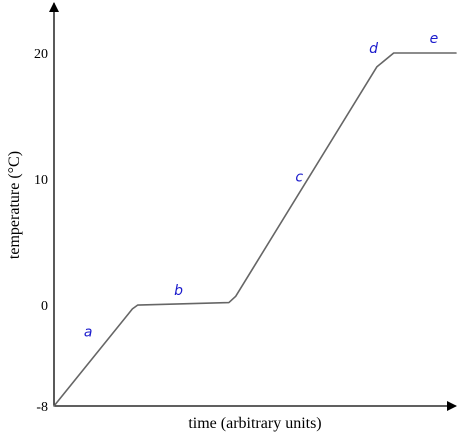  What do you see at coordinates (41, 54) in the screenshot?
I see `y-tick-label: 20` at bounding box center [41, 54].